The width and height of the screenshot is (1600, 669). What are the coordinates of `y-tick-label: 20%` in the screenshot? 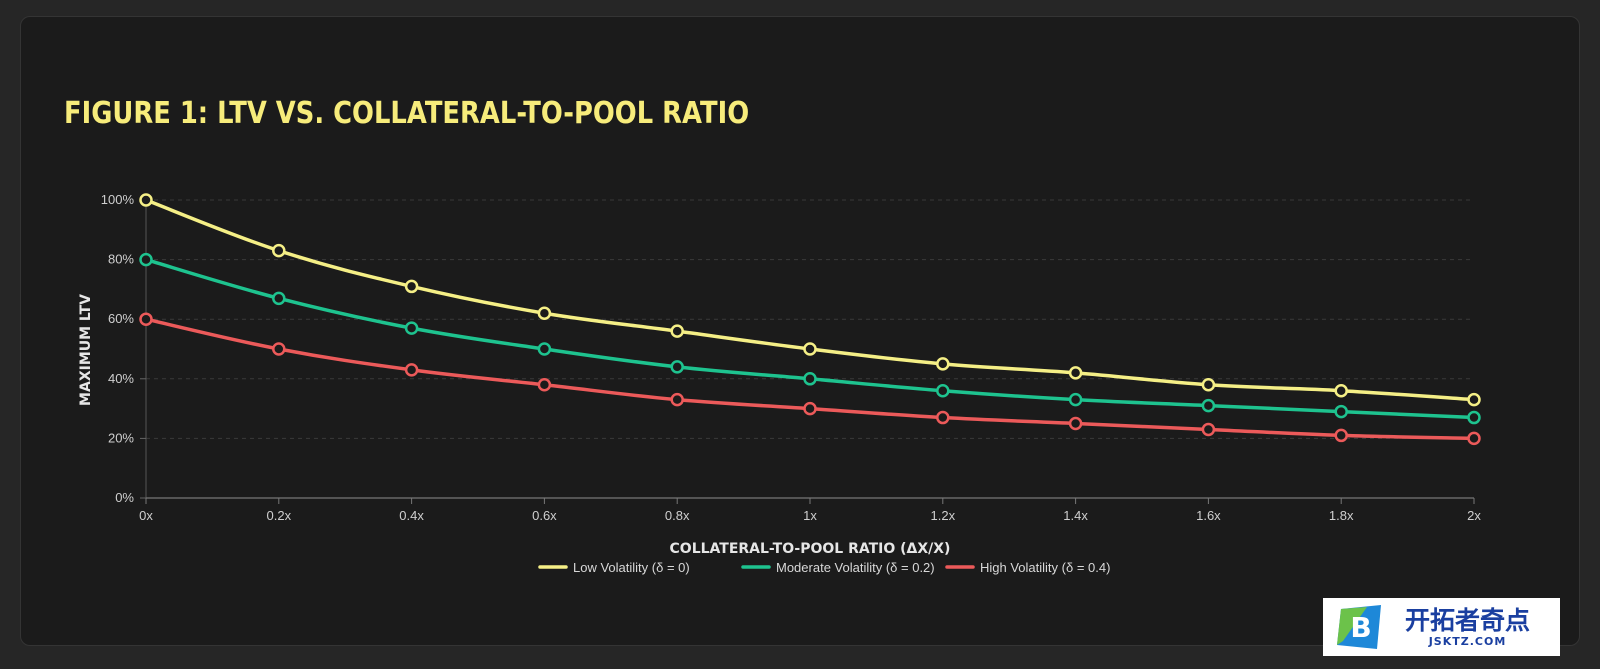 It's located at (121, 437).